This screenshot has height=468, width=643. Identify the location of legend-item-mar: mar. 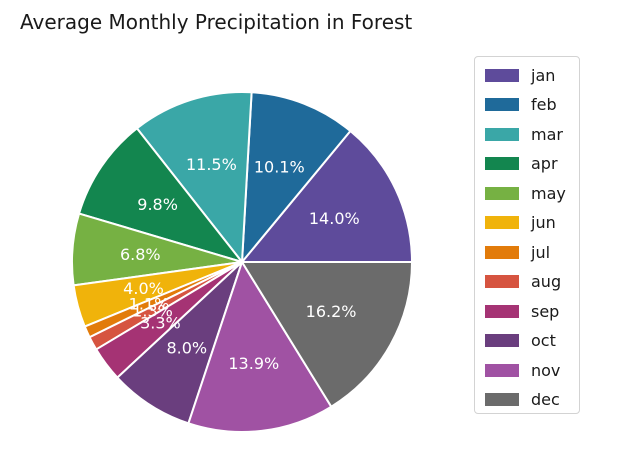
(524, 134).